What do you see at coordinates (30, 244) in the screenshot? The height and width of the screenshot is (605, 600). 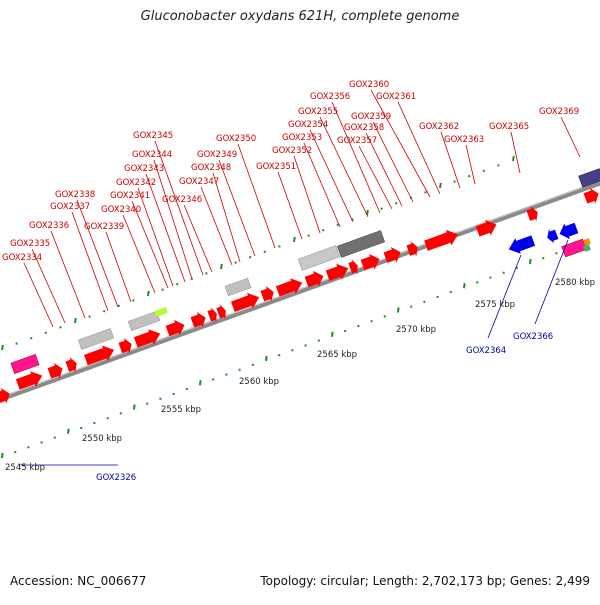 I see `gene-label-gox2335: GOX2335` at bounding box center [30, 244].